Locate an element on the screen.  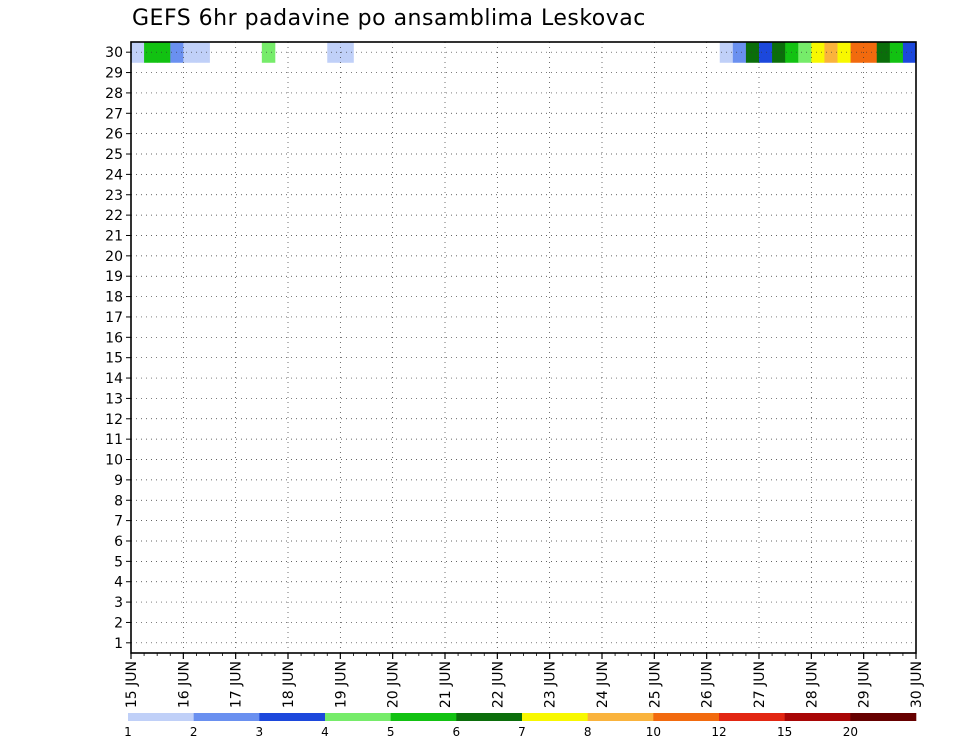
y-tick-label: 15 is located at coordinates (114, 359).